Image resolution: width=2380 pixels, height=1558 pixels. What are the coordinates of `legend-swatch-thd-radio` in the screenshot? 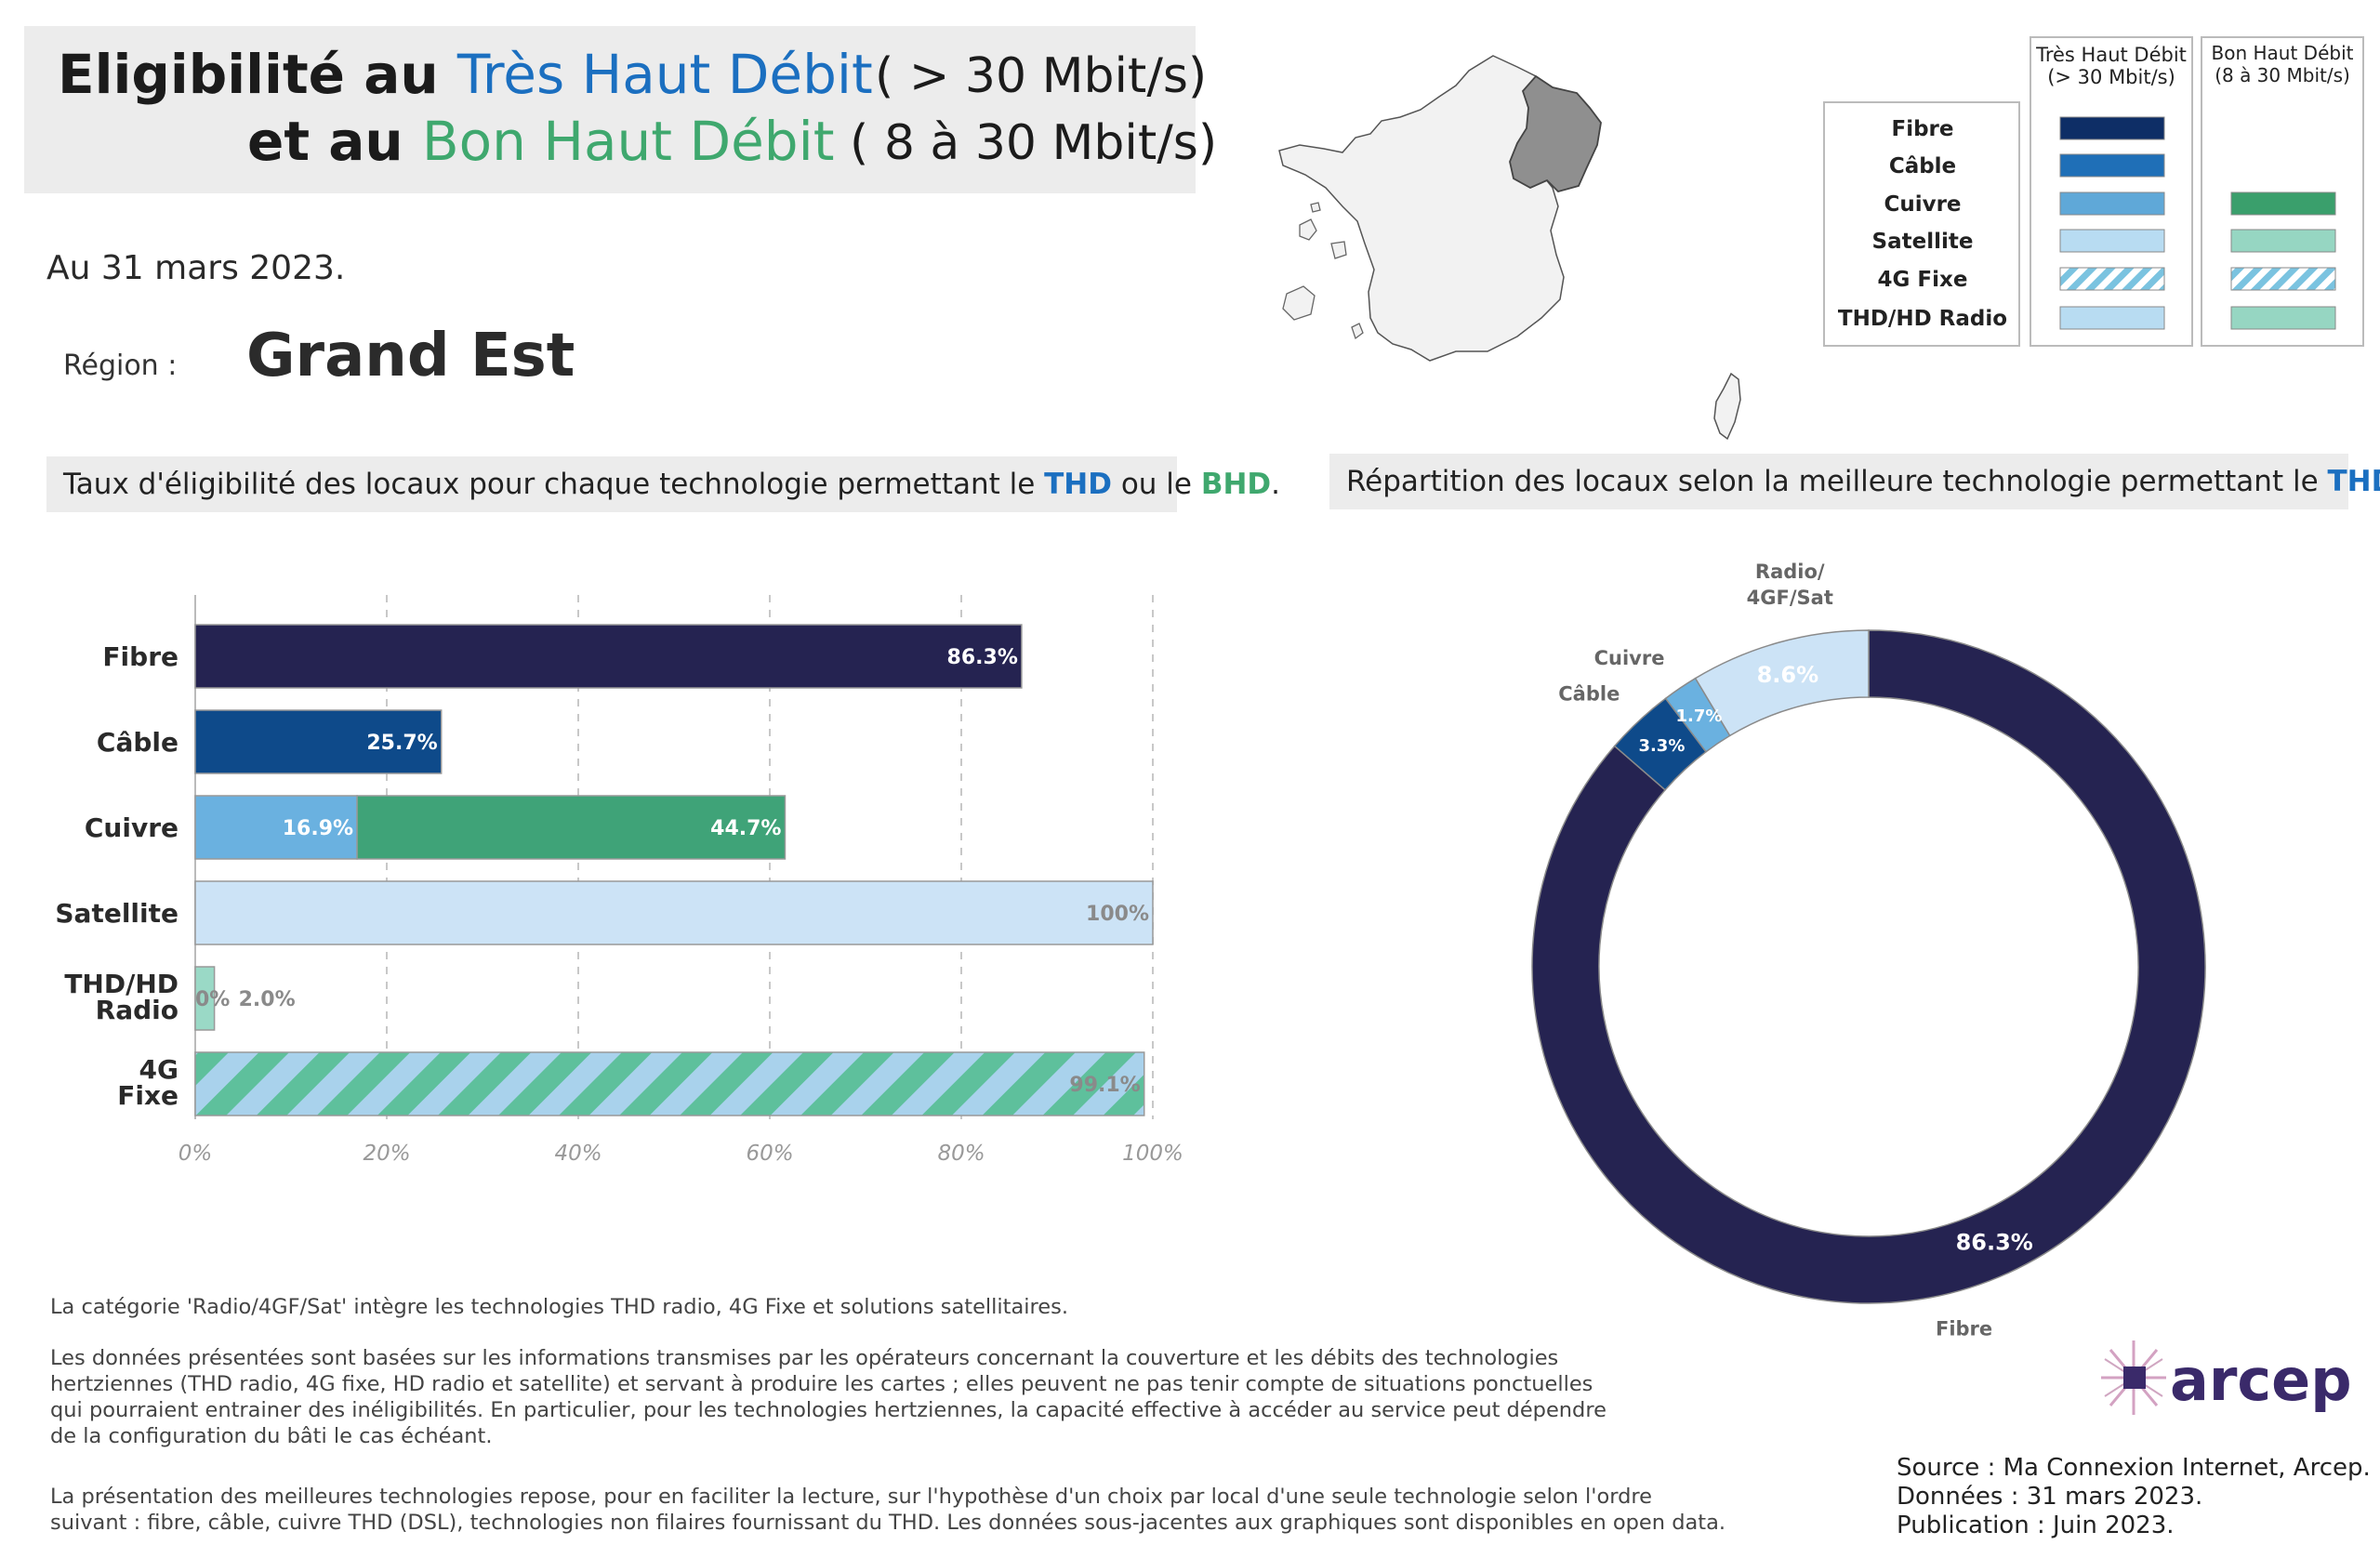 It's located at (2112, 318).